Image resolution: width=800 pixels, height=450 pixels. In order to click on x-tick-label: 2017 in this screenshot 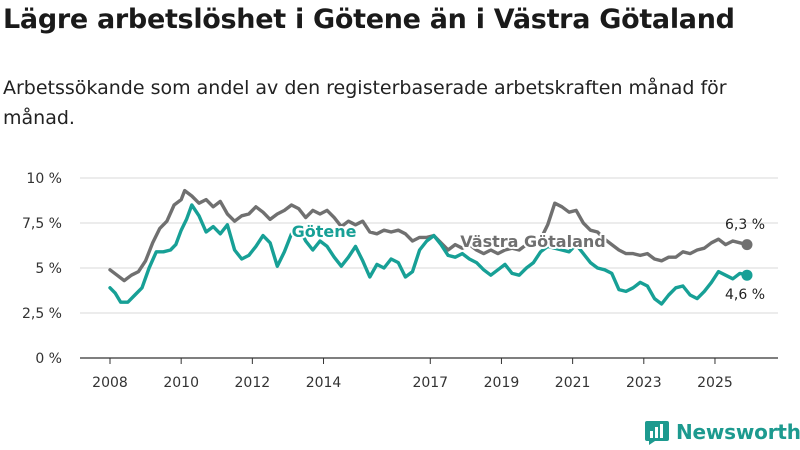, I will do `click(430, 383)`.